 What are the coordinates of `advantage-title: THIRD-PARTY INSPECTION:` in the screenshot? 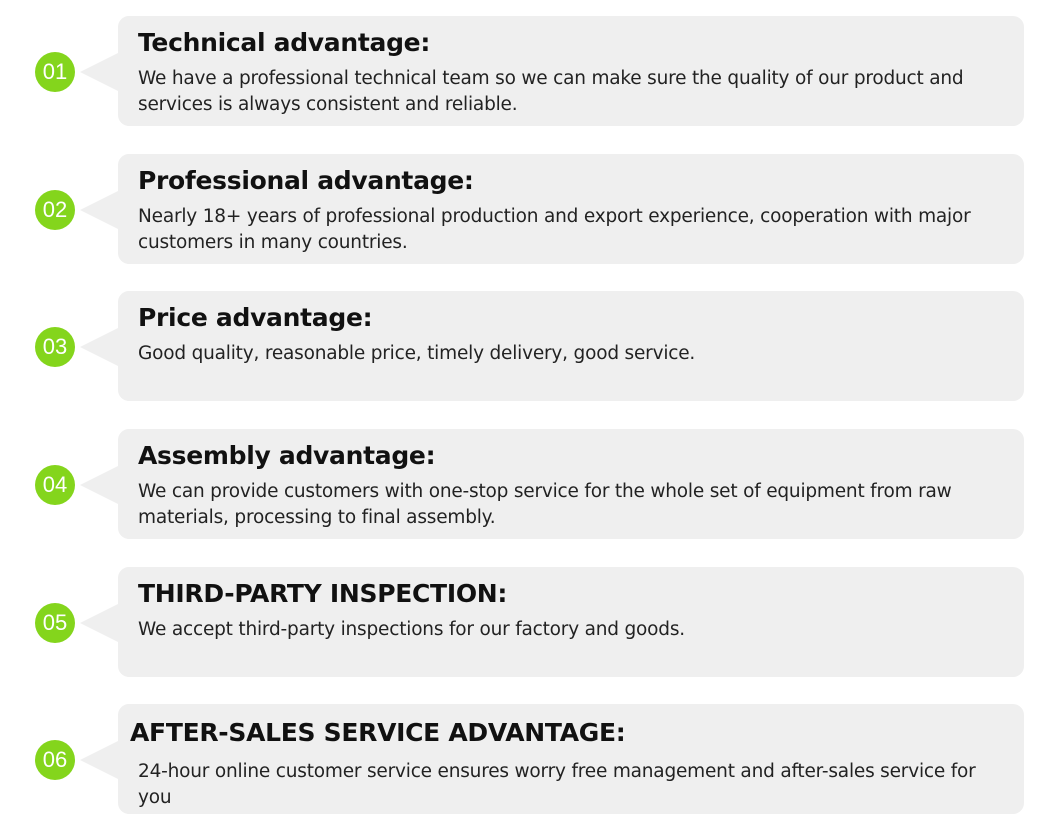 It's located at (323, 593).